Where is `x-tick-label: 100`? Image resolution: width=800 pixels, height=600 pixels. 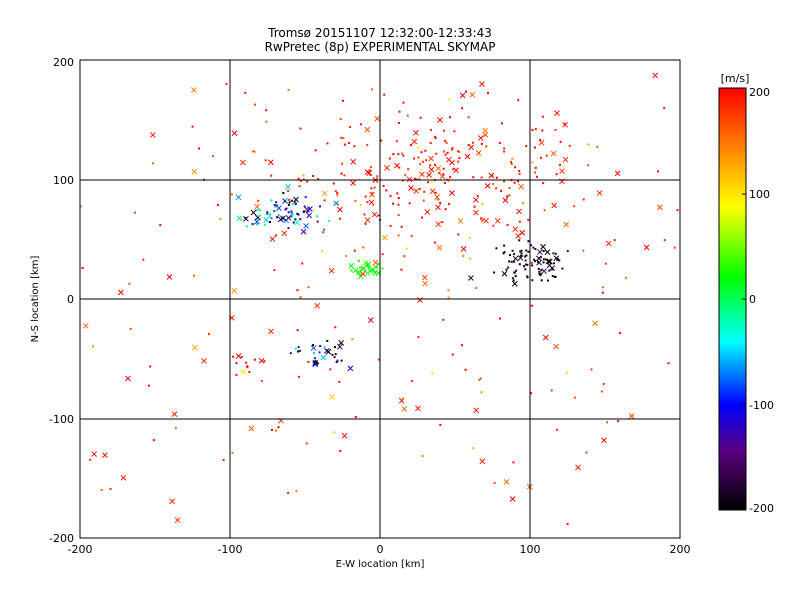 x-tick-label: 100 is located at coordinates (530, 549).